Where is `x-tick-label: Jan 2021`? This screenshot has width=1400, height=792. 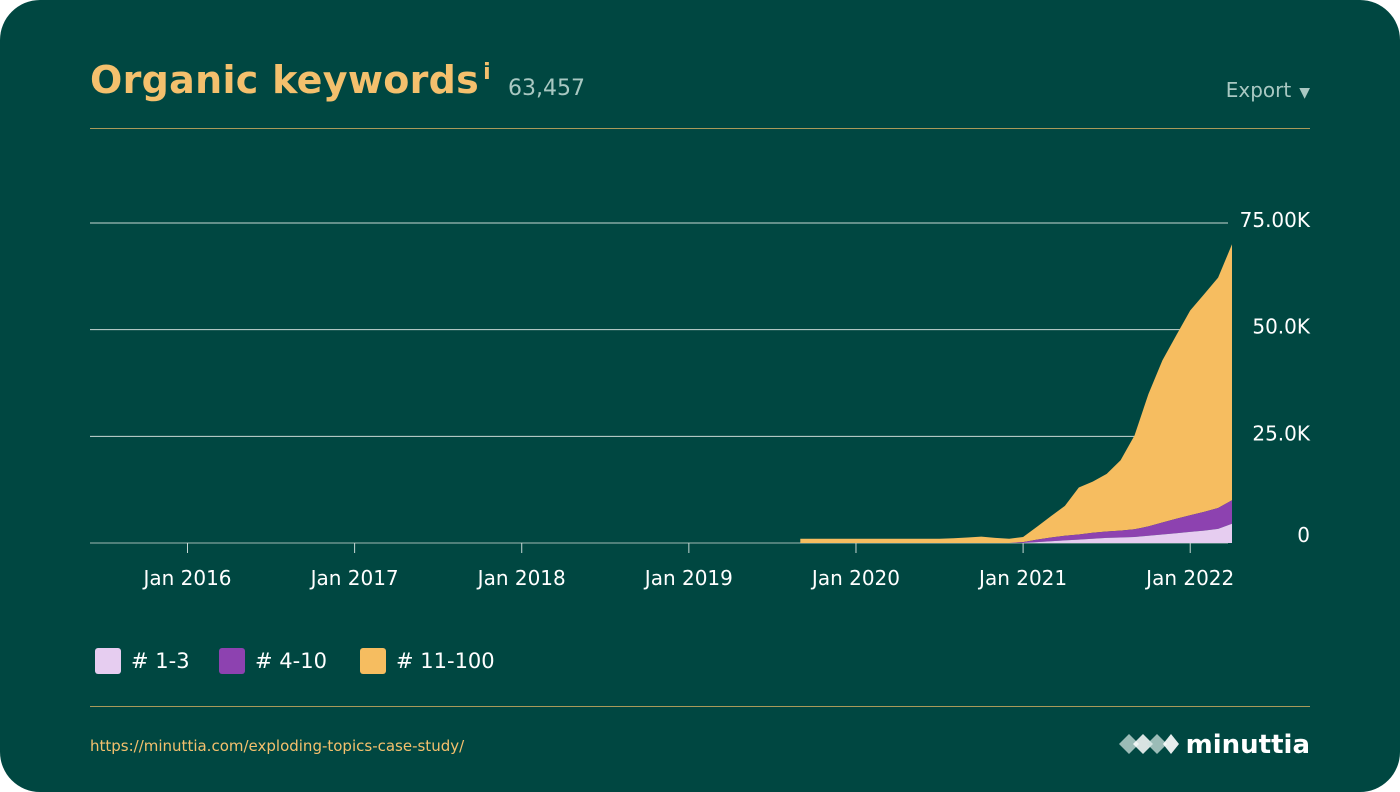 x-tick-label: Jan 2021 is located at coordinates (1022, 578).